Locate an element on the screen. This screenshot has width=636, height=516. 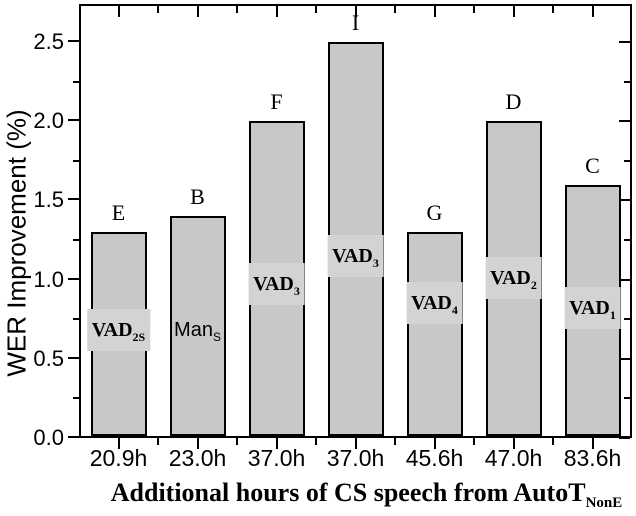
bar-point-label: D is located at coordinates (513, 102).